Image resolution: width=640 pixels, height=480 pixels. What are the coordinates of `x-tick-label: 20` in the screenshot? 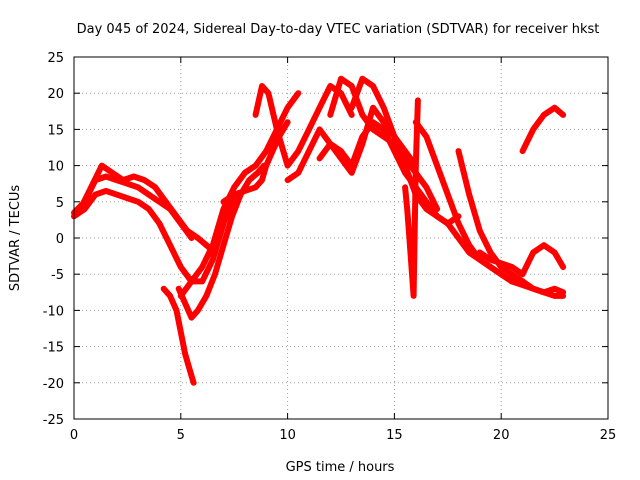 It's located at (501, 435).